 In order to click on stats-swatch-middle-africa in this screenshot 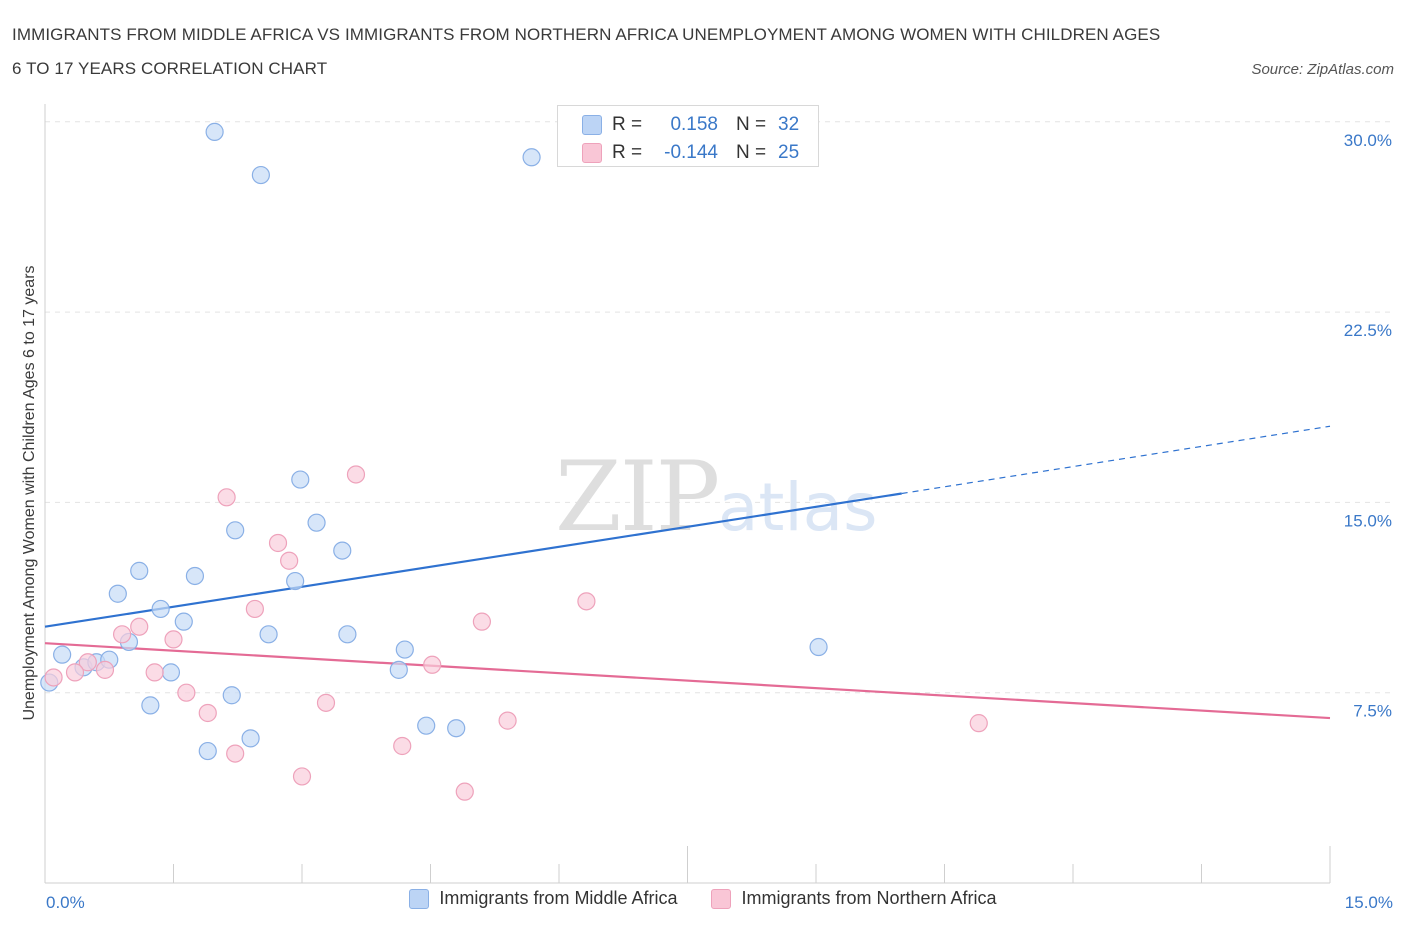, I will do `click(592, 125)`.